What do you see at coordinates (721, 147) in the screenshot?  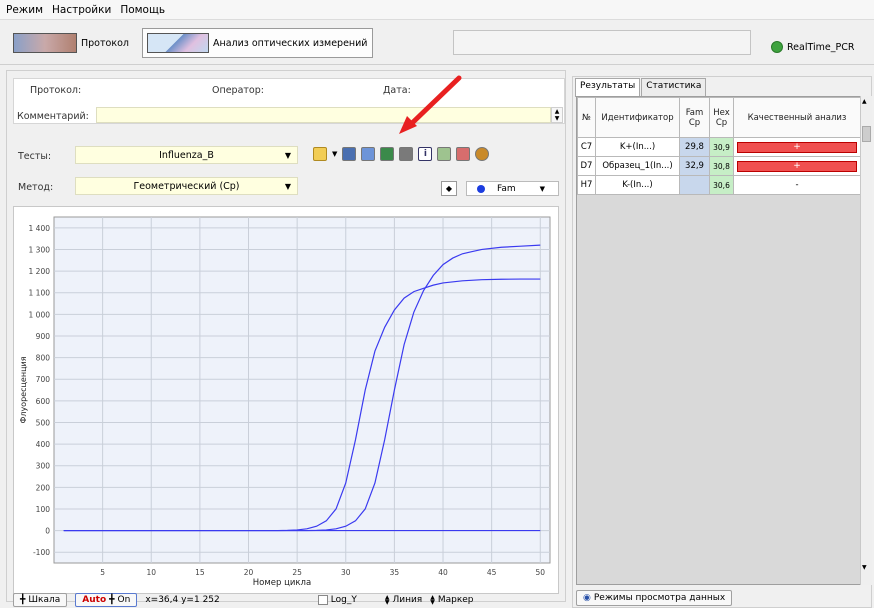 I see `cell-hex: 30,9` at bounding box center [721, 147].